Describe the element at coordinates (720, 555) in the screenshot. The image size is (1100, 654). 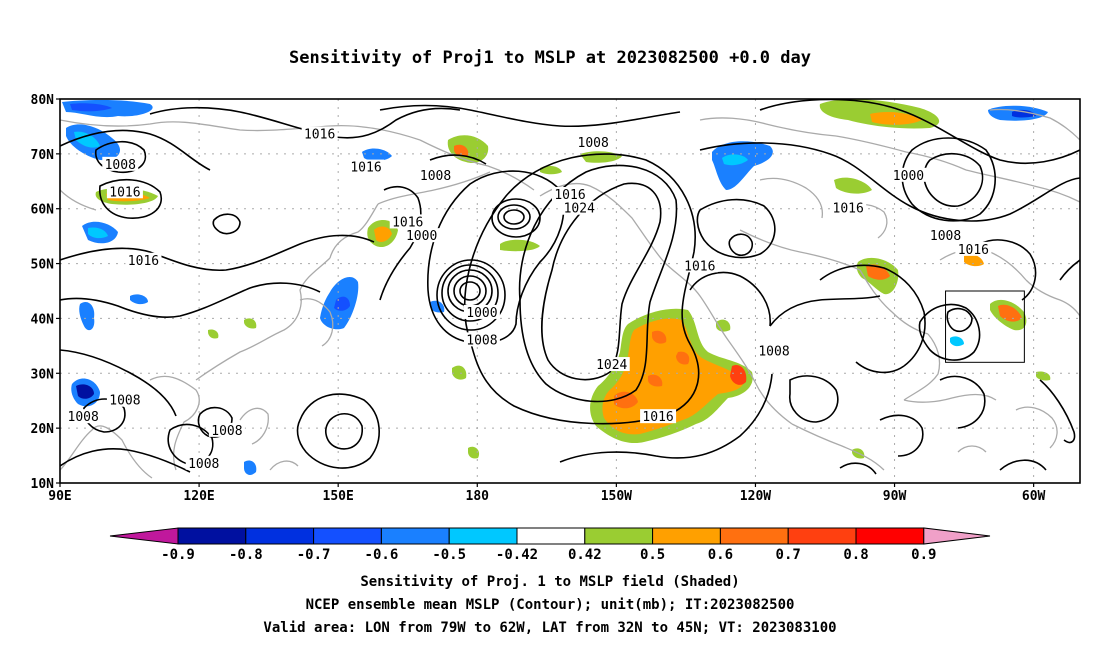
I see `colorbar-label: 0.6` at that location.